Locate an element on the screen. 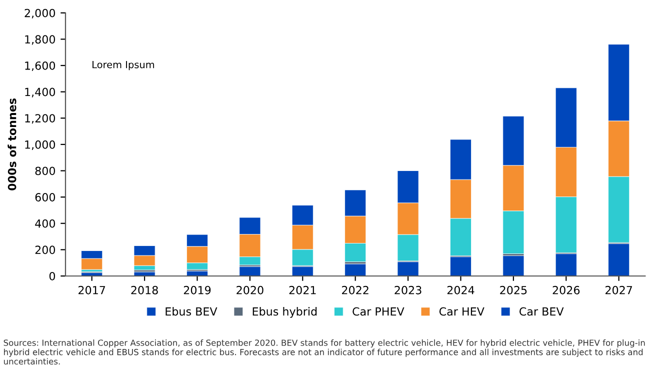  y-axis-title: 000s of tonnes is located at coordinates (12, 144).